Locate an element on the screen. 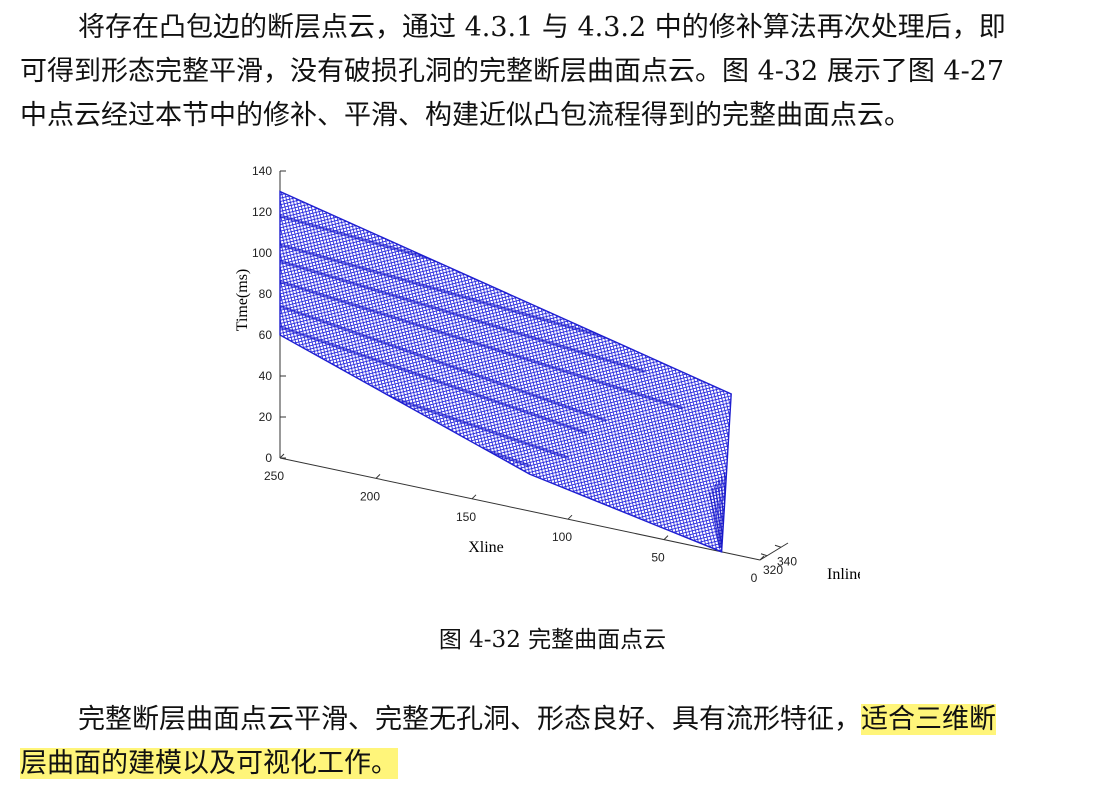 This screenshot has width=1105, height=801. x-axis-label: Xline is located at coordinates (486, 547).